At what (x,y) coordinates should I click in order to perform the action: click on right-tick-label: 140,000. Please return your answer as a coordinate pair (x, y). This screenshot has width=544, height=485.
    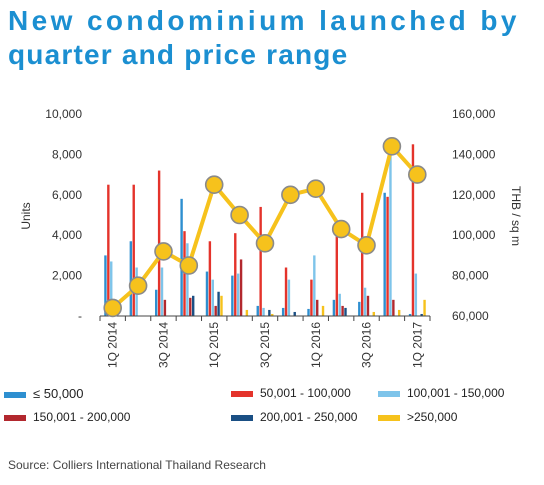
    Looking at the image, I should click on (474, 154).